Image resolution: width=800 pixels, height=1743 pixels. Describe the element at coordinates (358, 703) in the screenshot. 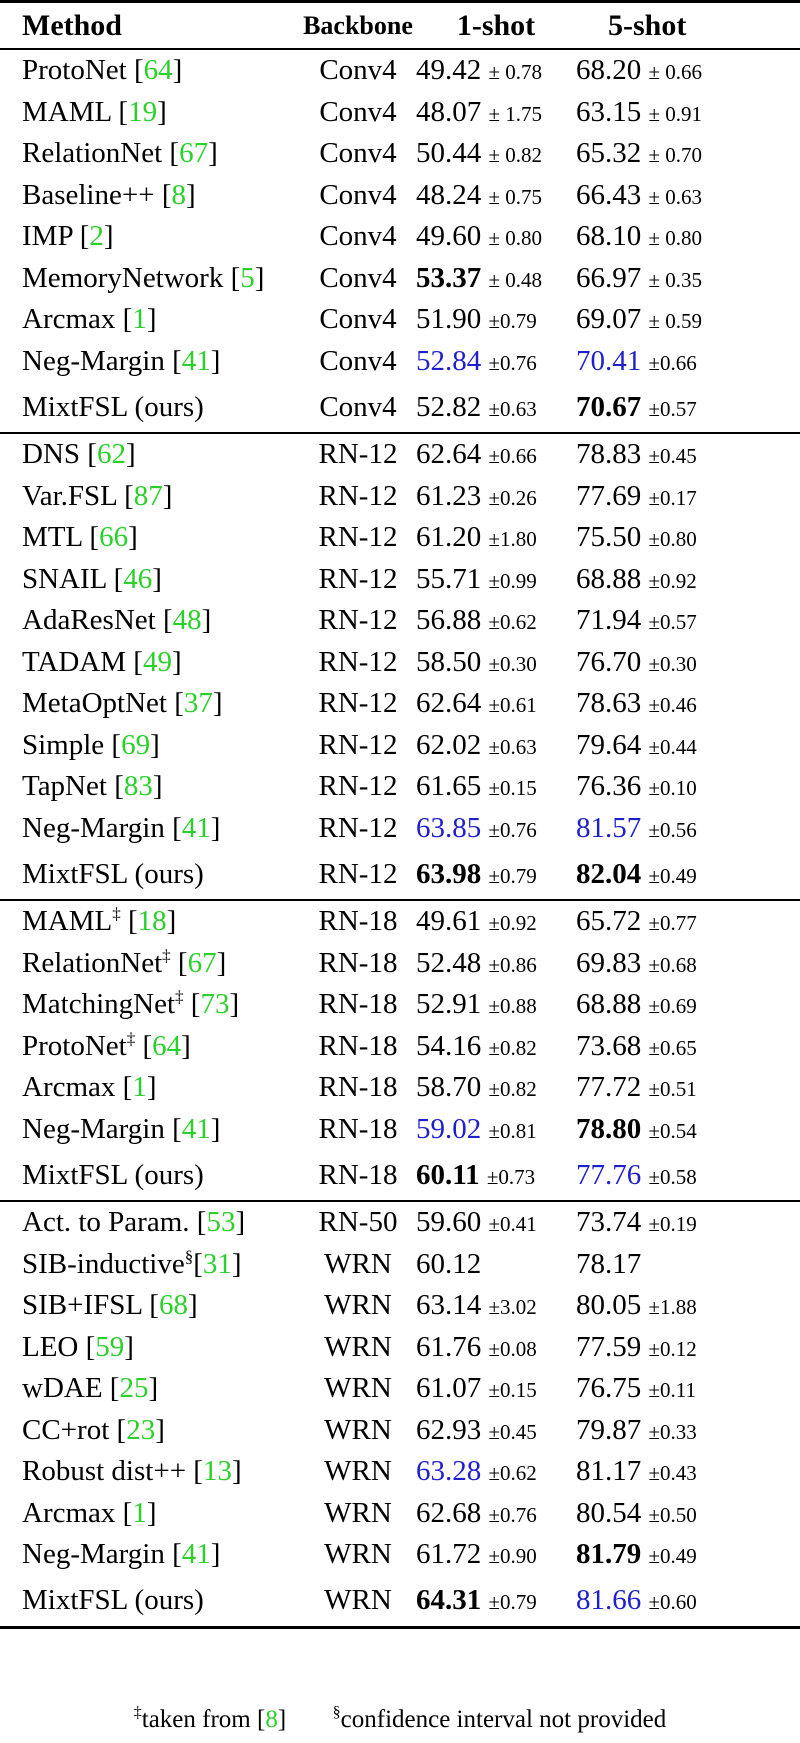

I see `backbone-cell: RN-12` at that location.